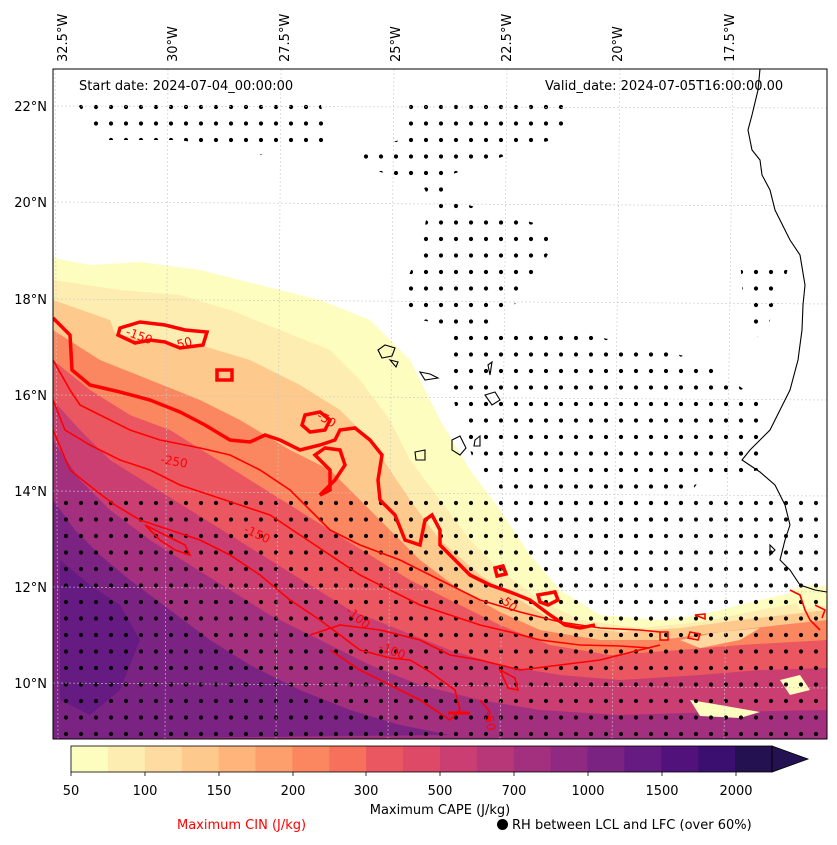 The image size is (837, 845). I want to click on latitude-labels: 22°N 20°N 18°N 16°N 14°N 12°N 10°N, so click(30, 396).